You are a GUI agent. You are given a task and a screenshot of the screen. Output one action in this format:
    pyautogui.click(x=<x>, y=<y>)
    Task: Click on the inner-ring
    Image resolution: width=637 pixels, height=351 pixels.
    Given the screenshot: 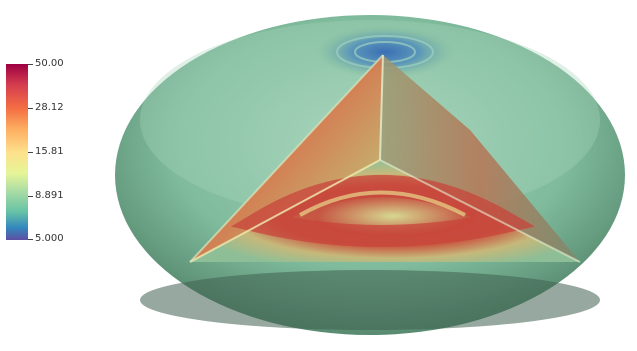 What is the action you would take?
    pyautogui.click(x=383, y=211)
    